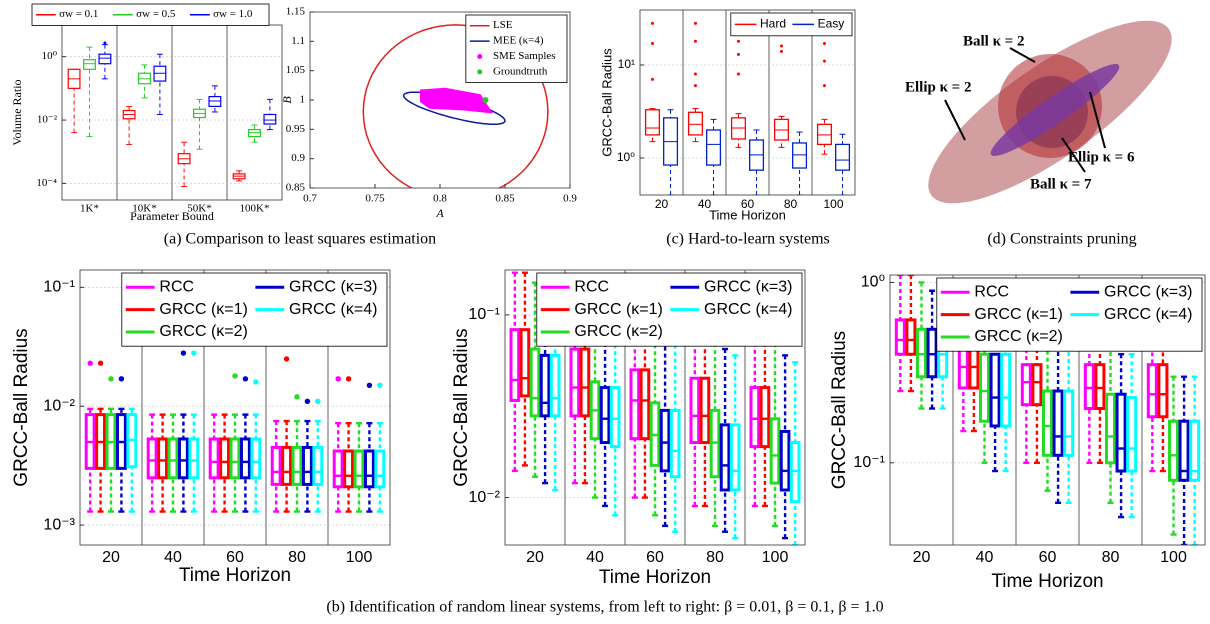 This screenshot has height=624, width=1210. What do you see at coordinates (199, 208) in the screenshot?
I see `x-tick-label: 50K*` at bounding box center [199, 208].